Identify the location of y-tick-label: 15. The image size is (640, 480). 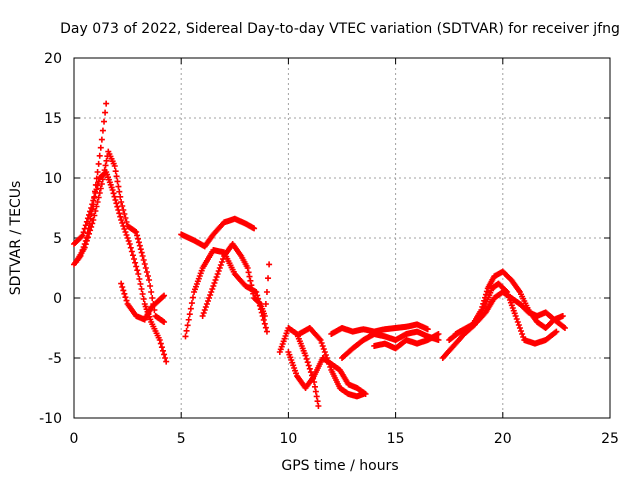
(53, 119).